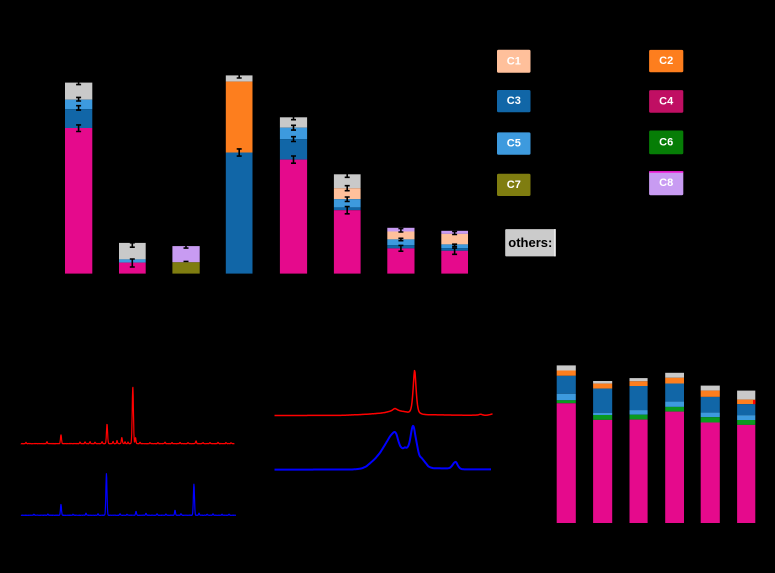 Image resolution: width=775 pixels, height=573 pixels. What do you see at coordinates (514, 61) in the screenshot?
I see `svg-text: C1` at bounding box center [514, 61].